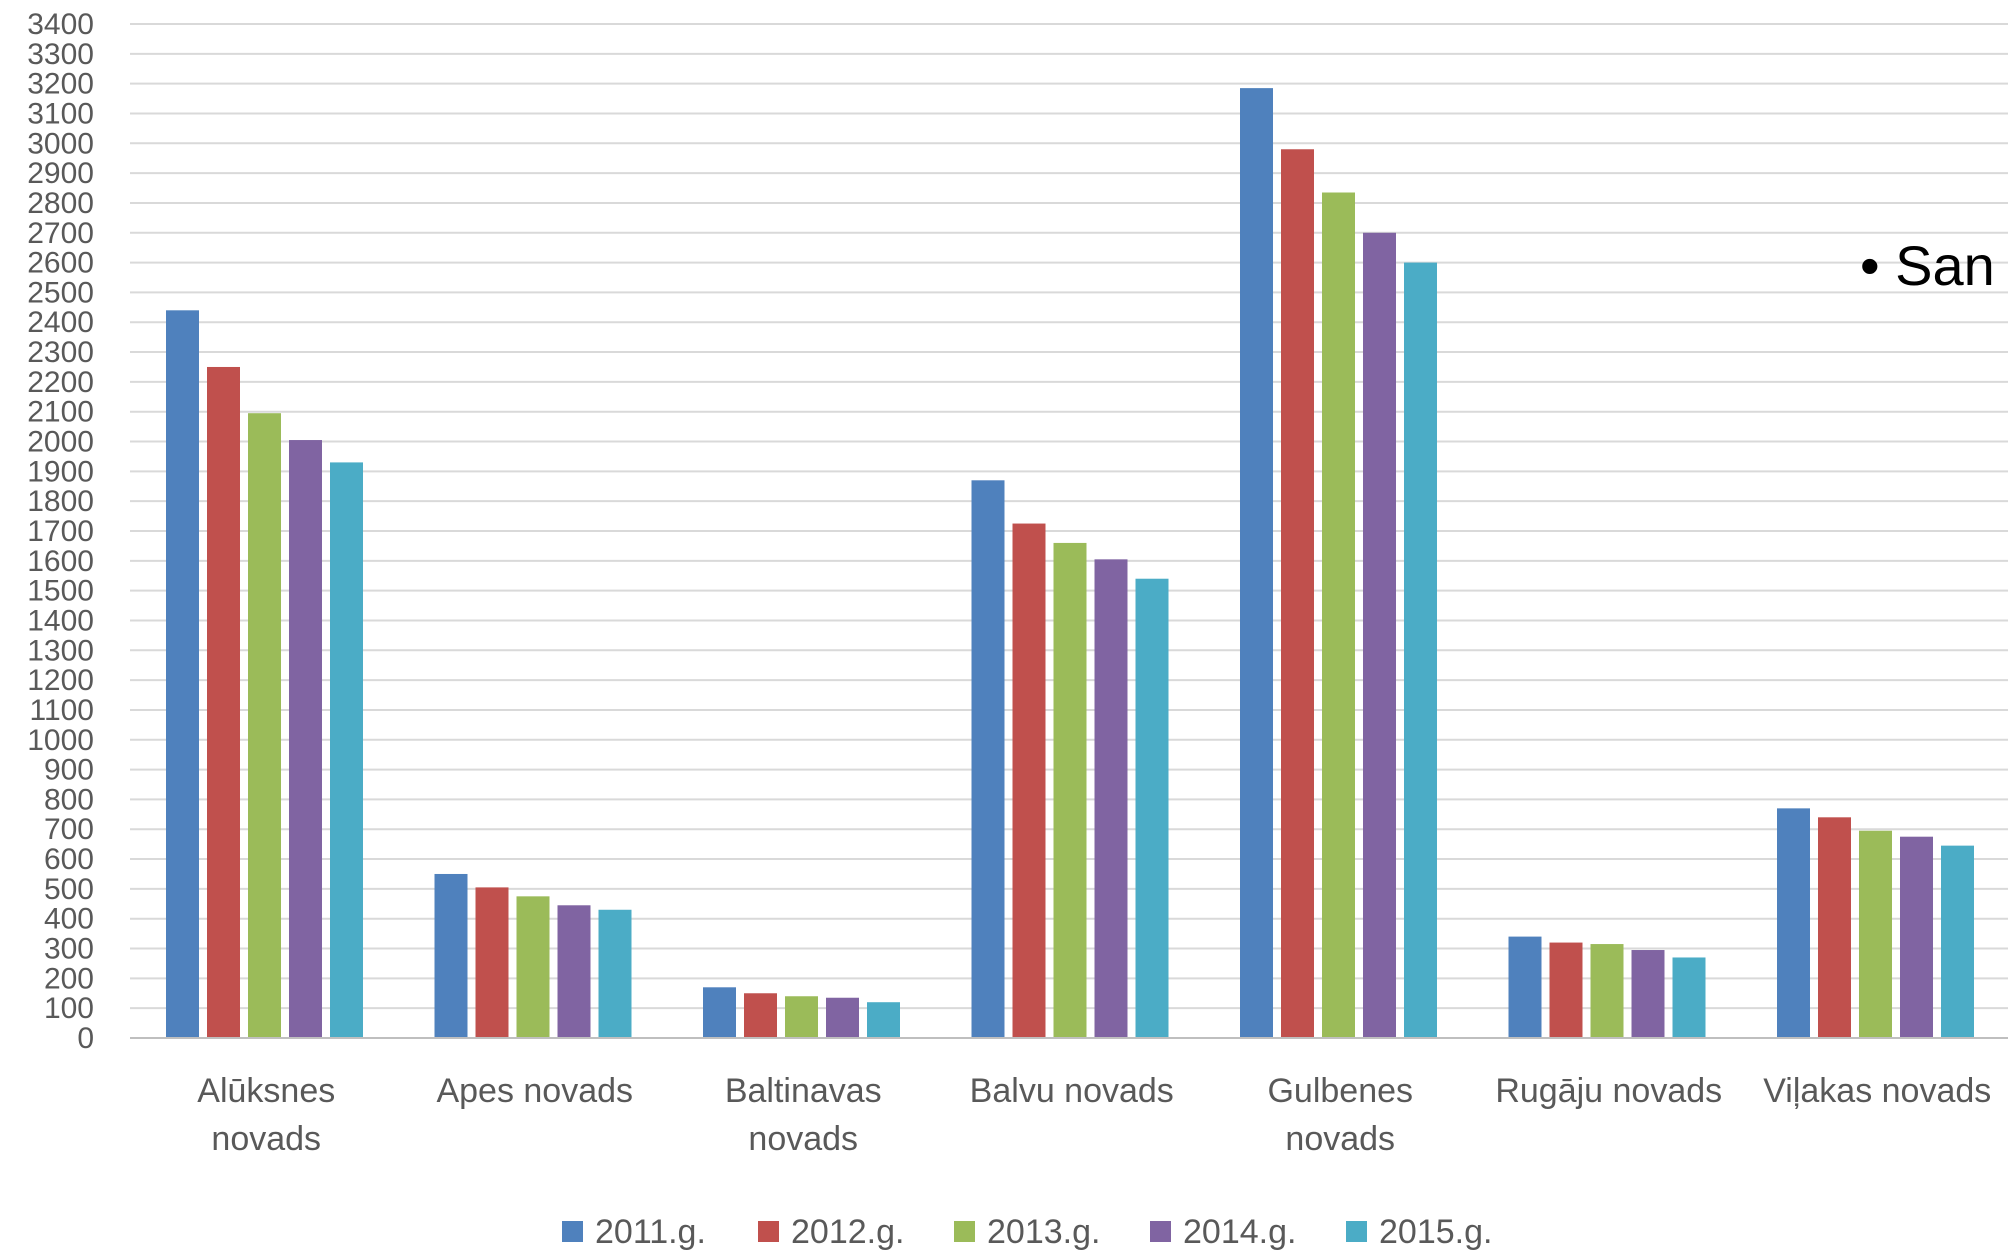  What do you see at coordinates (1927, 265) in the screenshot?
I see `slide-bullet-text: • San` at bounding box center [1927, 265].